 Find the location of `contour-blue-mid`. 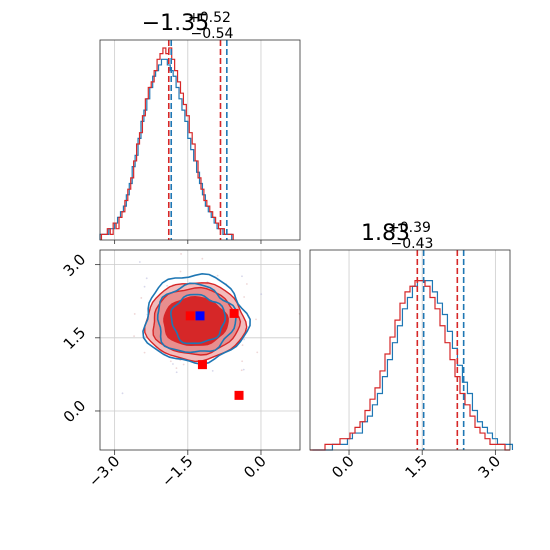

contour-blue-mid is located at coordinates (197, 318).